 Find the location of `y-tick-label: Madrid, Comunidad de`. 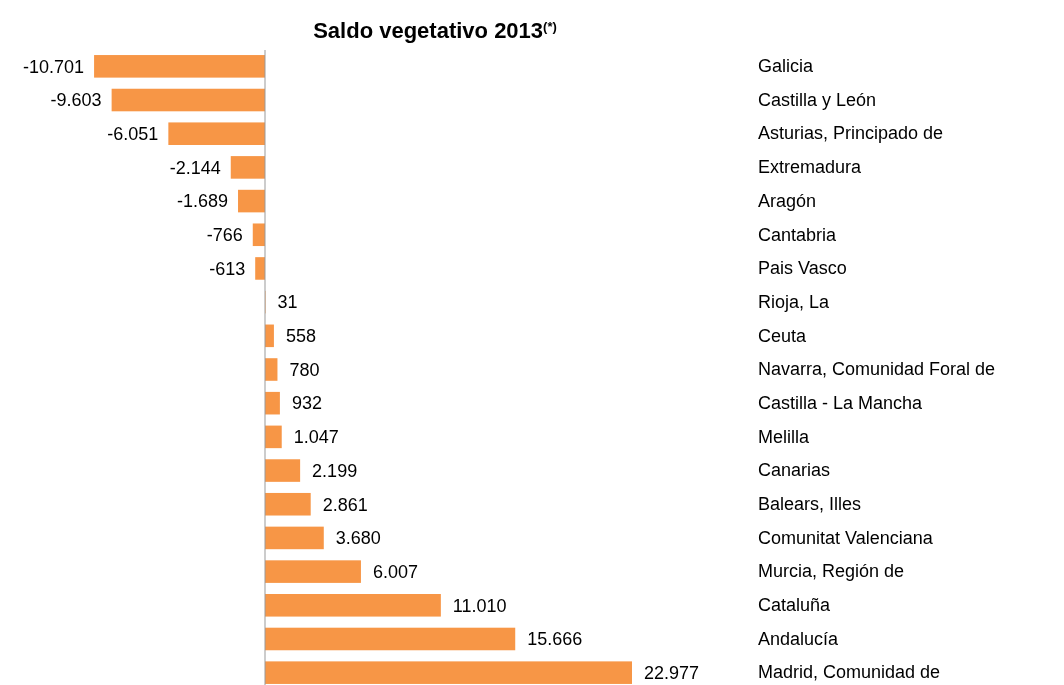

y-tick-label: Madrid, Comunidad de is located at coordinates (849, 672).